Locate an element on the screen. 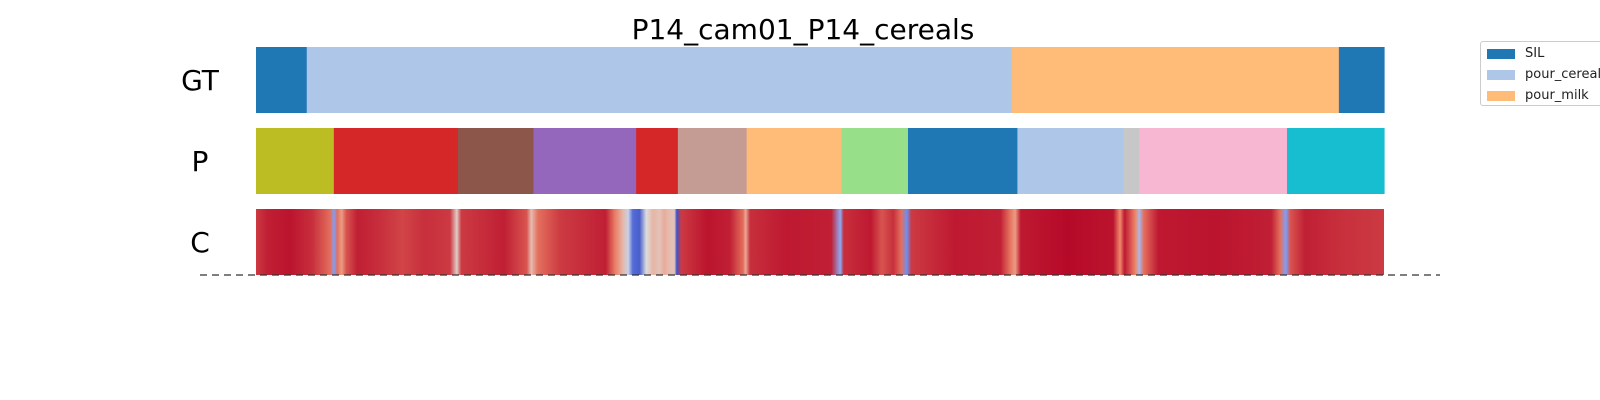  row-p: P is located at coordinates (788, 161).